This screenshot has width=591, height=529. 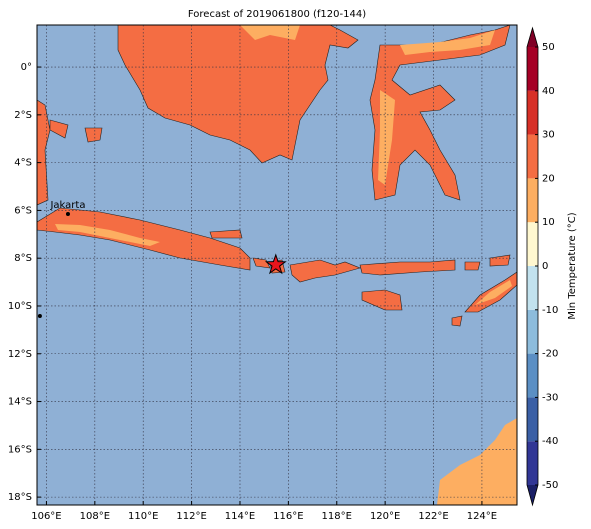 What do you see at coordinates (191, 516) in the screenshot?
I see `x-tick-label: 112°E` at bounding box center [191, 516].